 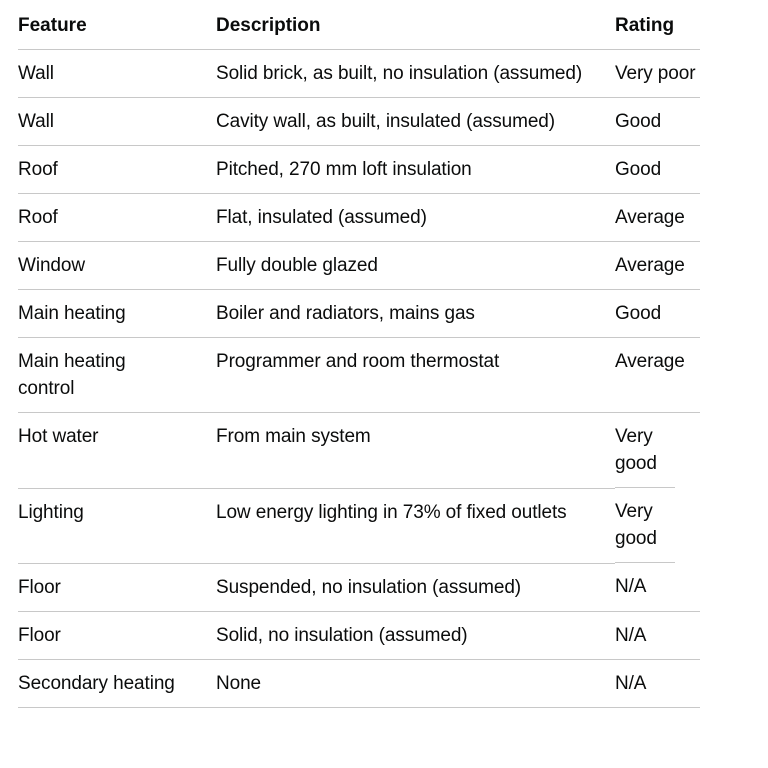 I want to click on description-cell: Boiler and radiators, mains gas, so click(x=415, y=313).